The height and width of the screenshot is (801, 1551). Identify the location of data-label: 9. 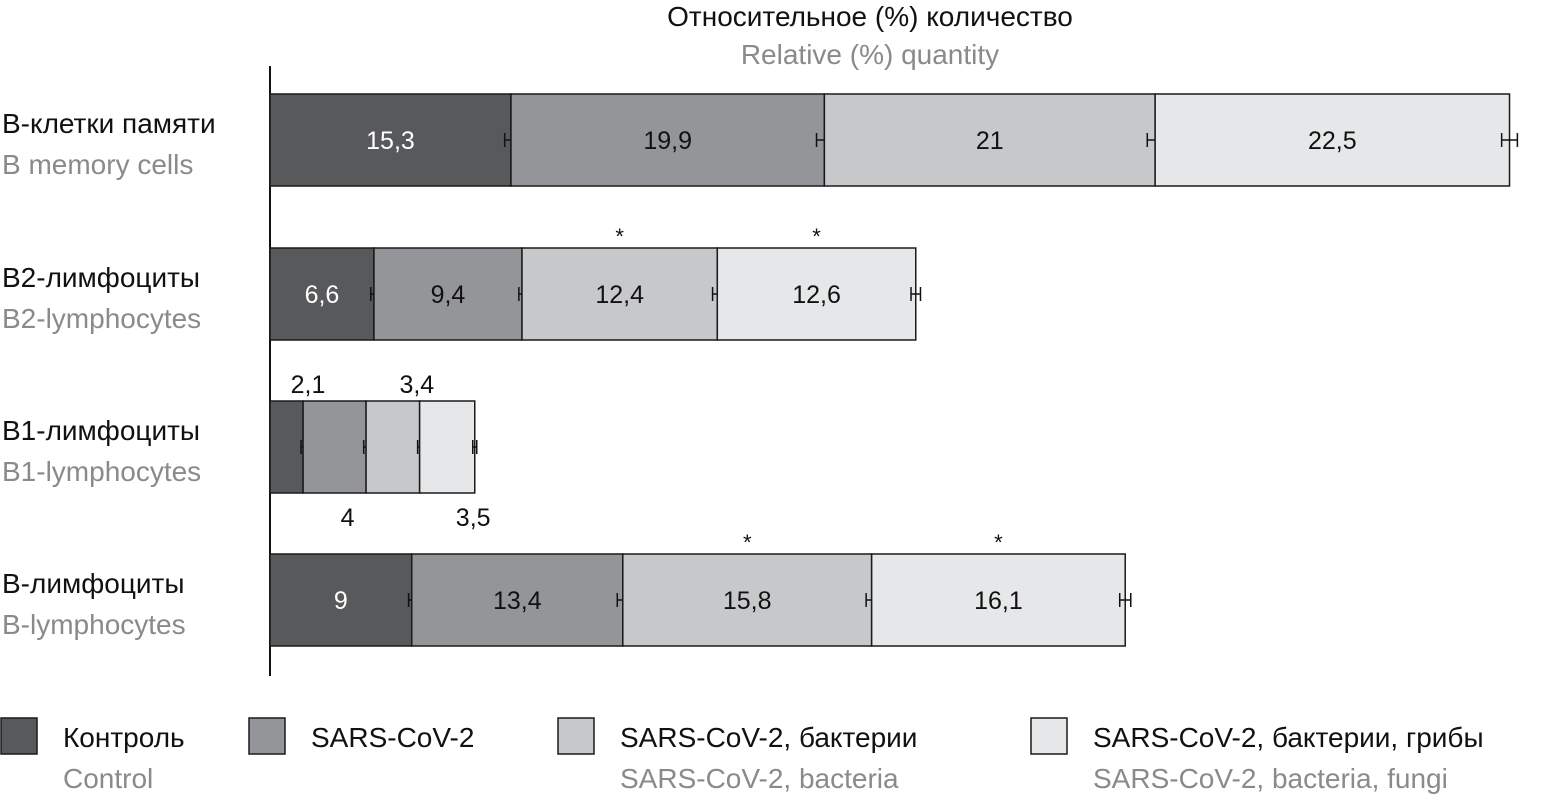
(341, 601).